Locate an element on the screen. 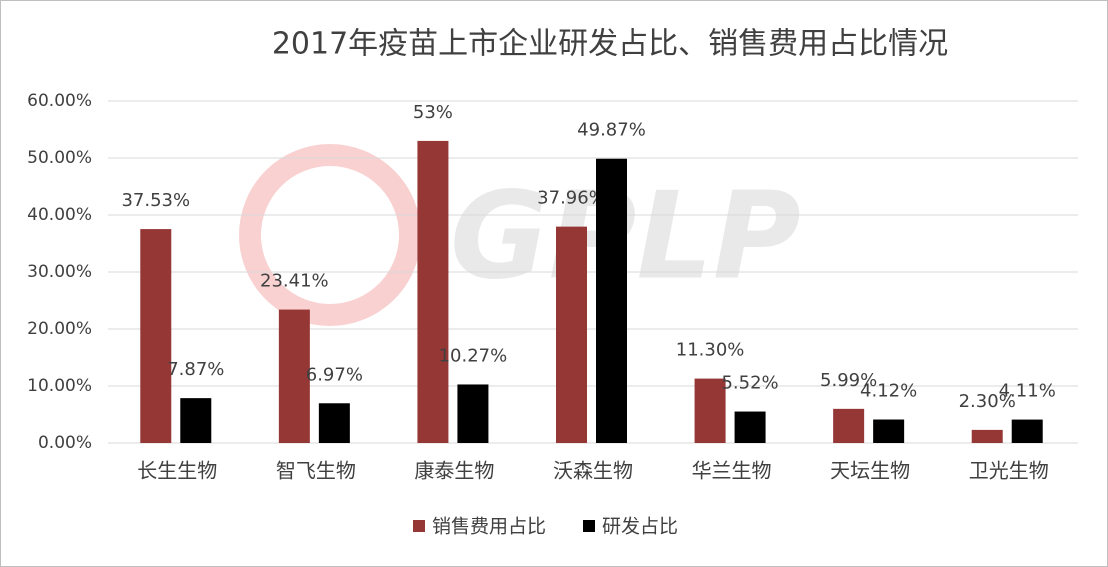 The image size is (1108, 567). x-tick-label: 康泰生物 is located at coordinates (454, 471).